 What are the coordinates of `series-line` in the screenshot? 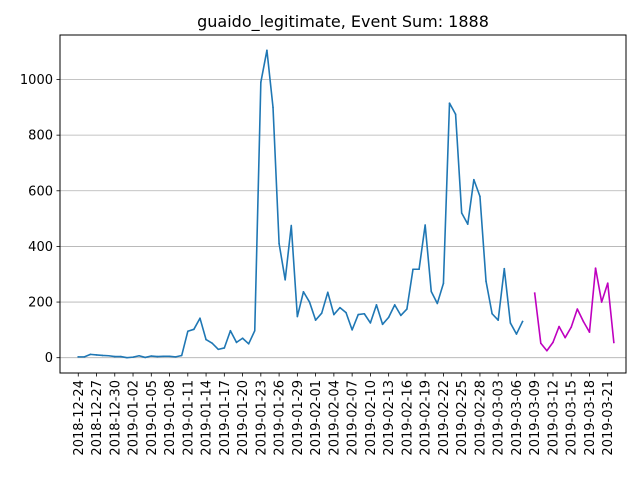 It's located at (574, 309).